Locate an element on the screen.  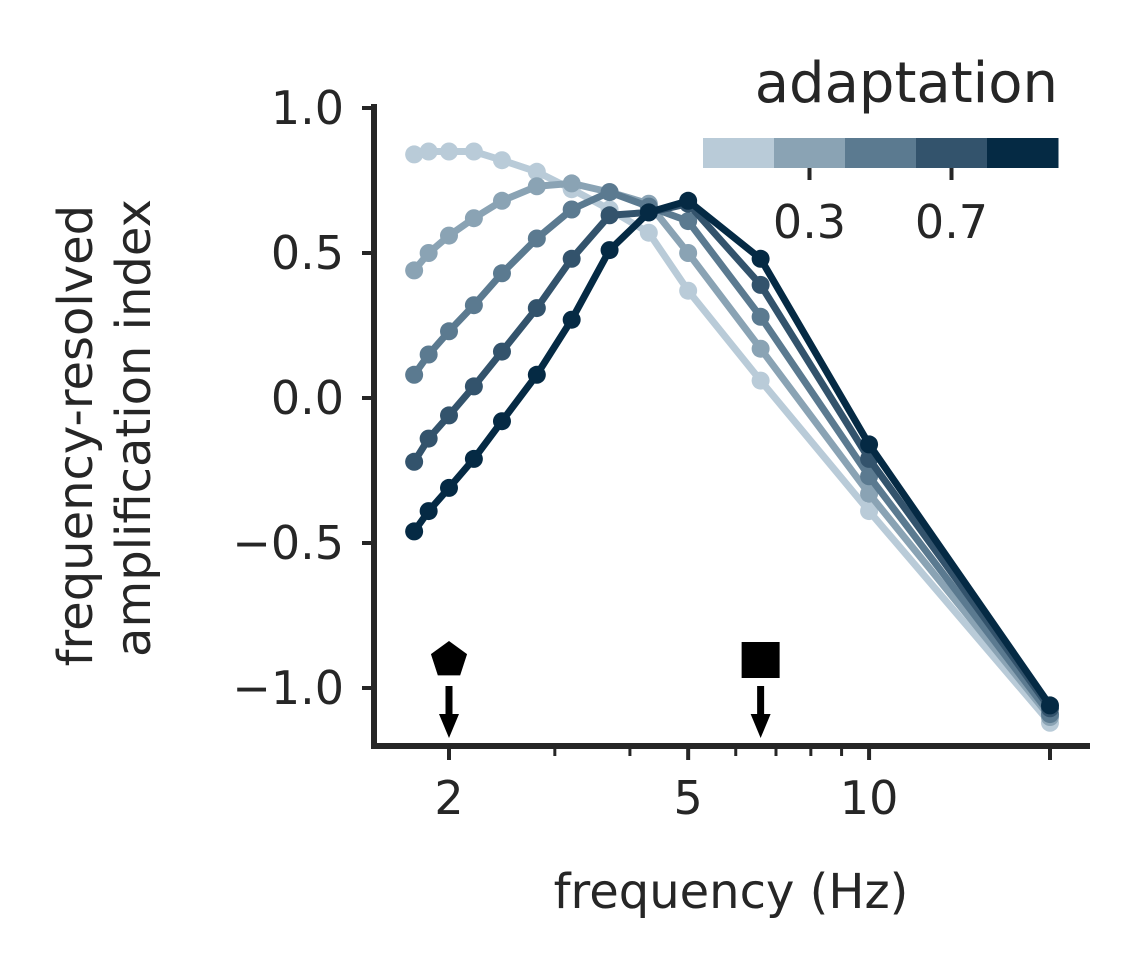
y-tick-label: −0.5 is located at coordinates (288, 543).